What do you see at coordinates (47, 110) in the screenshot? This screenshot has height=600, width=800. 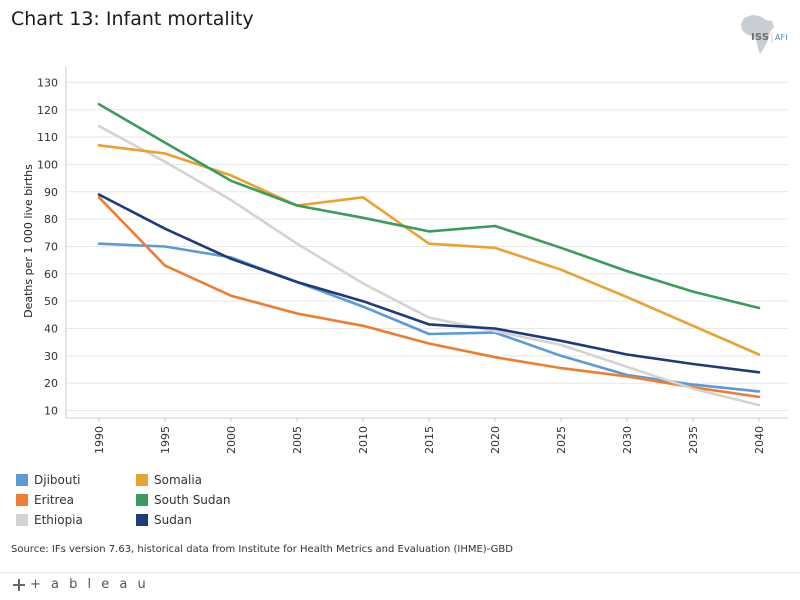 I see `y-tick-label: 120` at bounding box center [47, 110].